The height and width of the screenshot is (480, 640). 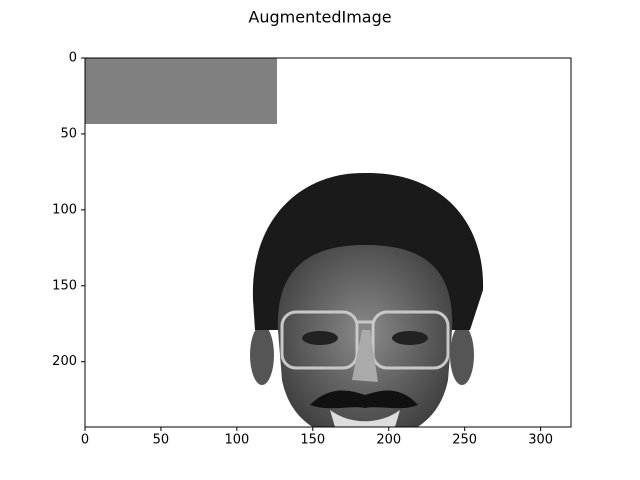 I want to click on x-tick-label: 200, so click(x=388, y=440).